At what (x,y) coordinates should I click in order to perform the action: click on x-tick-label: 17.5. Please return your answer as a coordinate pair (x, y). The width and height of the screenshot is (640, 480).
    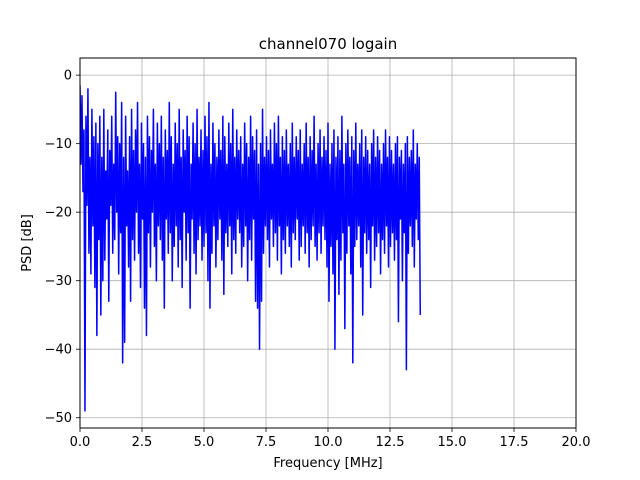
    Looking at the image, I should click on (514, 442).